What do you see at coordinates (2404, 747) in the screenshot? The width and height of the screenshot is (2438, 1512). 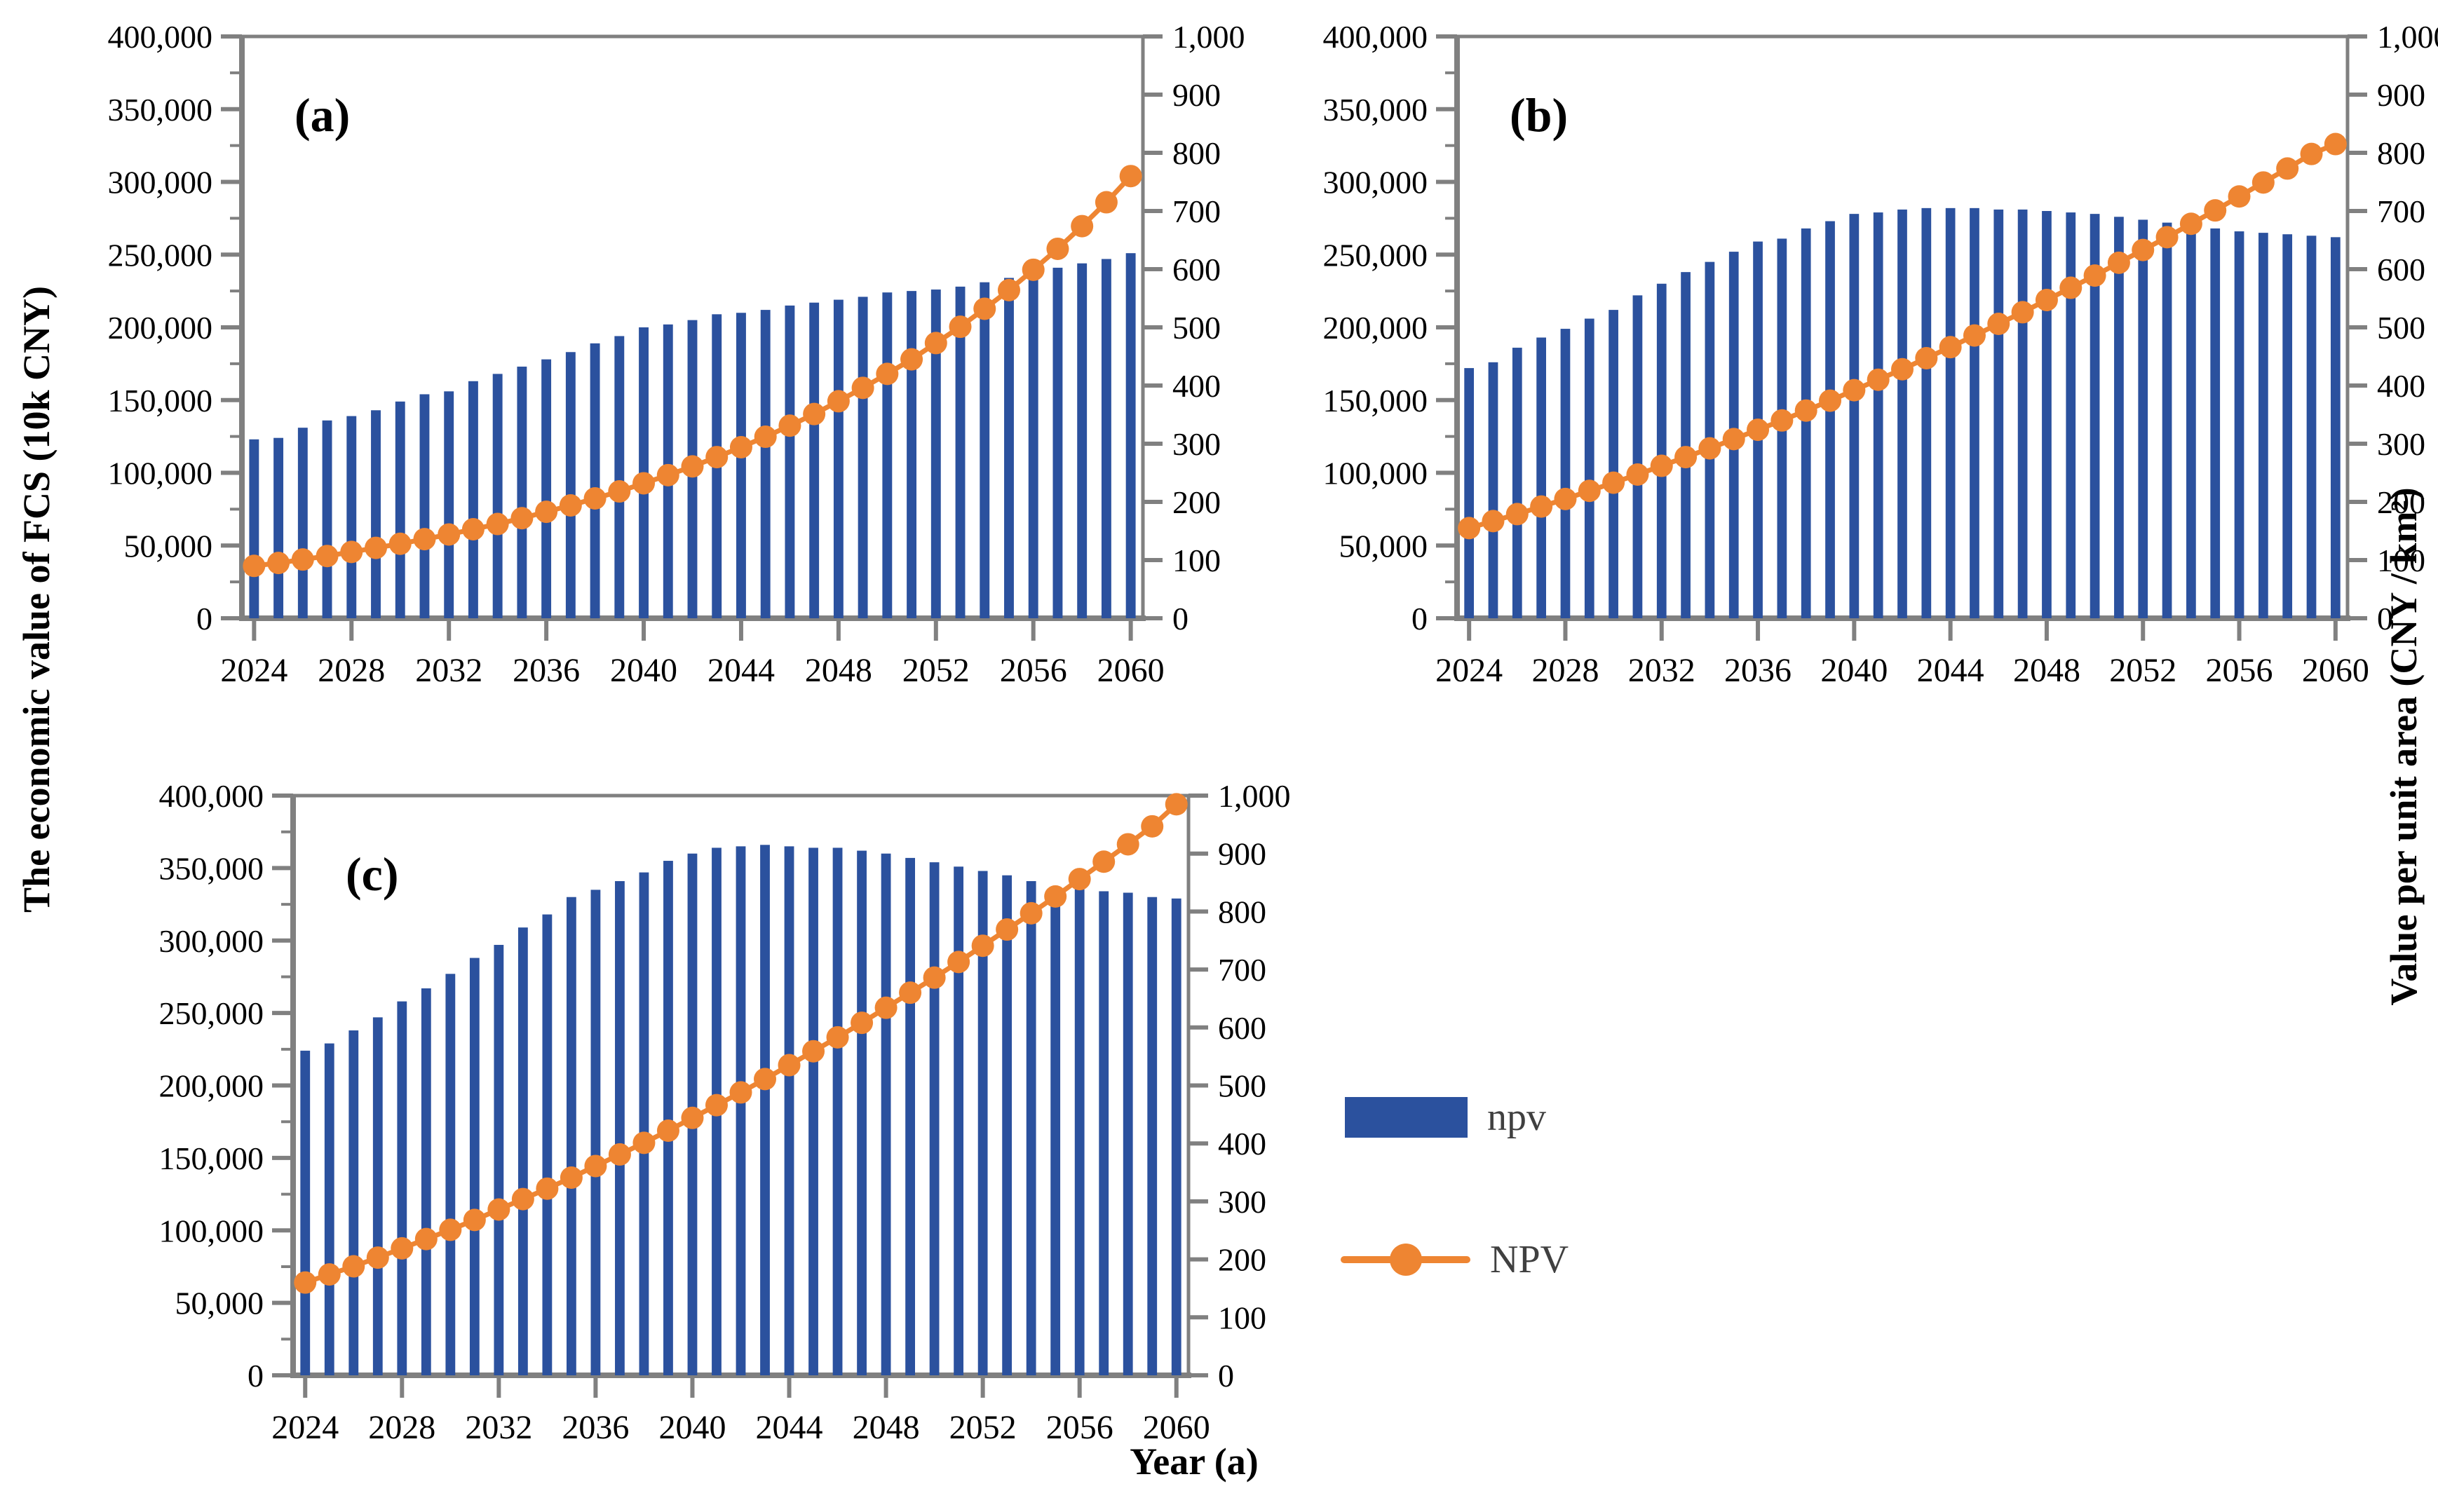 I see `right-axis-title: Value per unit area (CNY / km²)` at bounding box center [2404, 747].